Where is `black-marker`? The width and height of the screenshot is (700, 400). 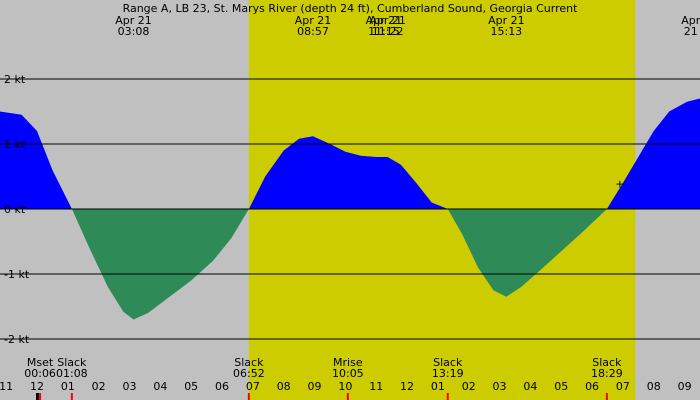
black-marker is located at coordinates (38, 396).